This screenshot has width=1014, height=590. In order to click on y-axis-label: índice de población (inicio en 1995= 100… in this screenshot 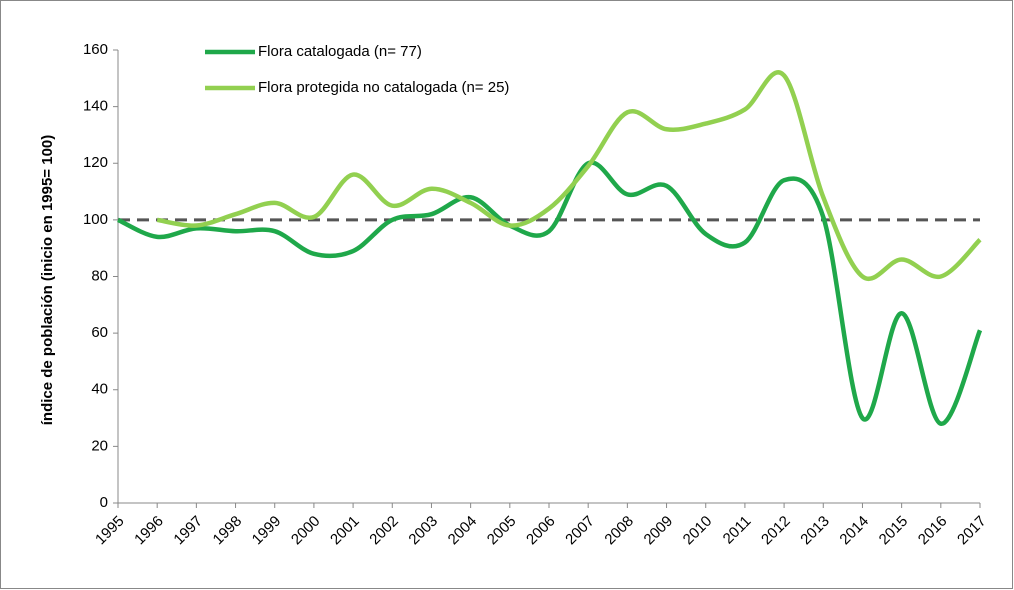, I will do `click(47, 280)`.